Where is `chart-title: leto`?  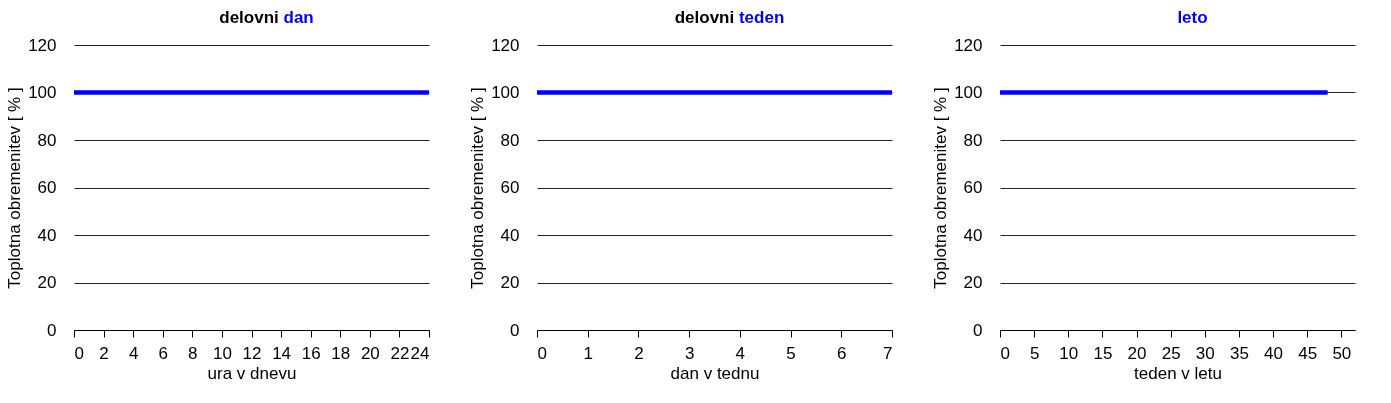
chart-title: leto is located at coordinates (1192, 17).